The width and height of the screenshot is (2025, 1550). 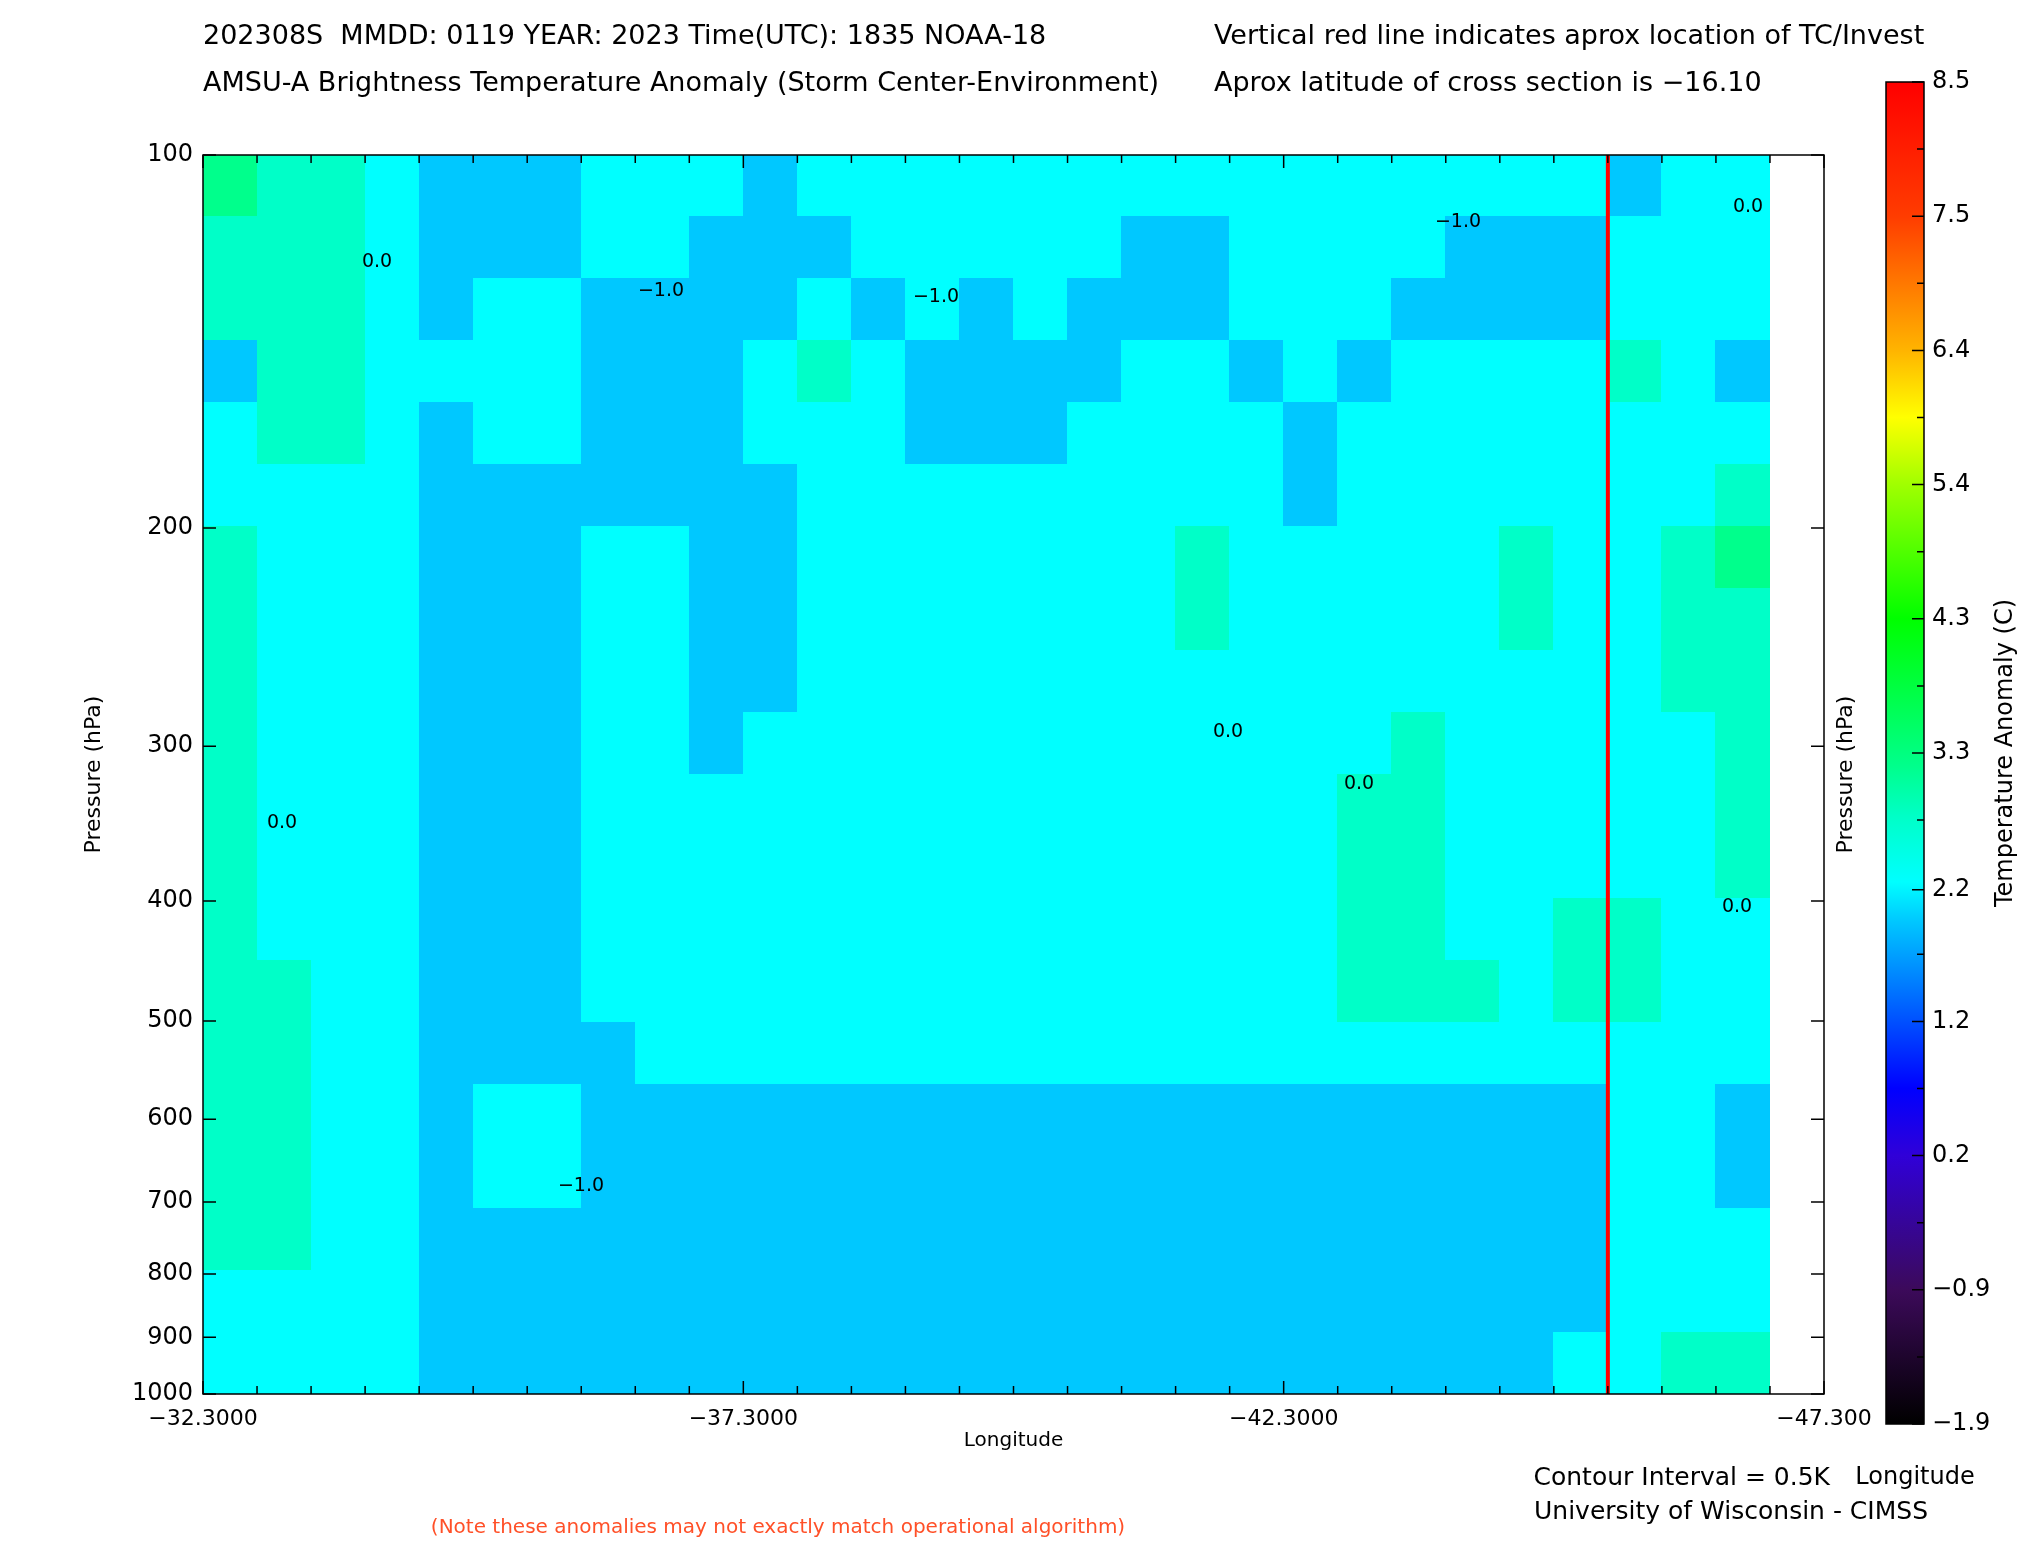 What do you see at coordinates (1951, 214) in the screenshot?
I see `color-bar-label: 7.5` at bounding box center [1951, 214].